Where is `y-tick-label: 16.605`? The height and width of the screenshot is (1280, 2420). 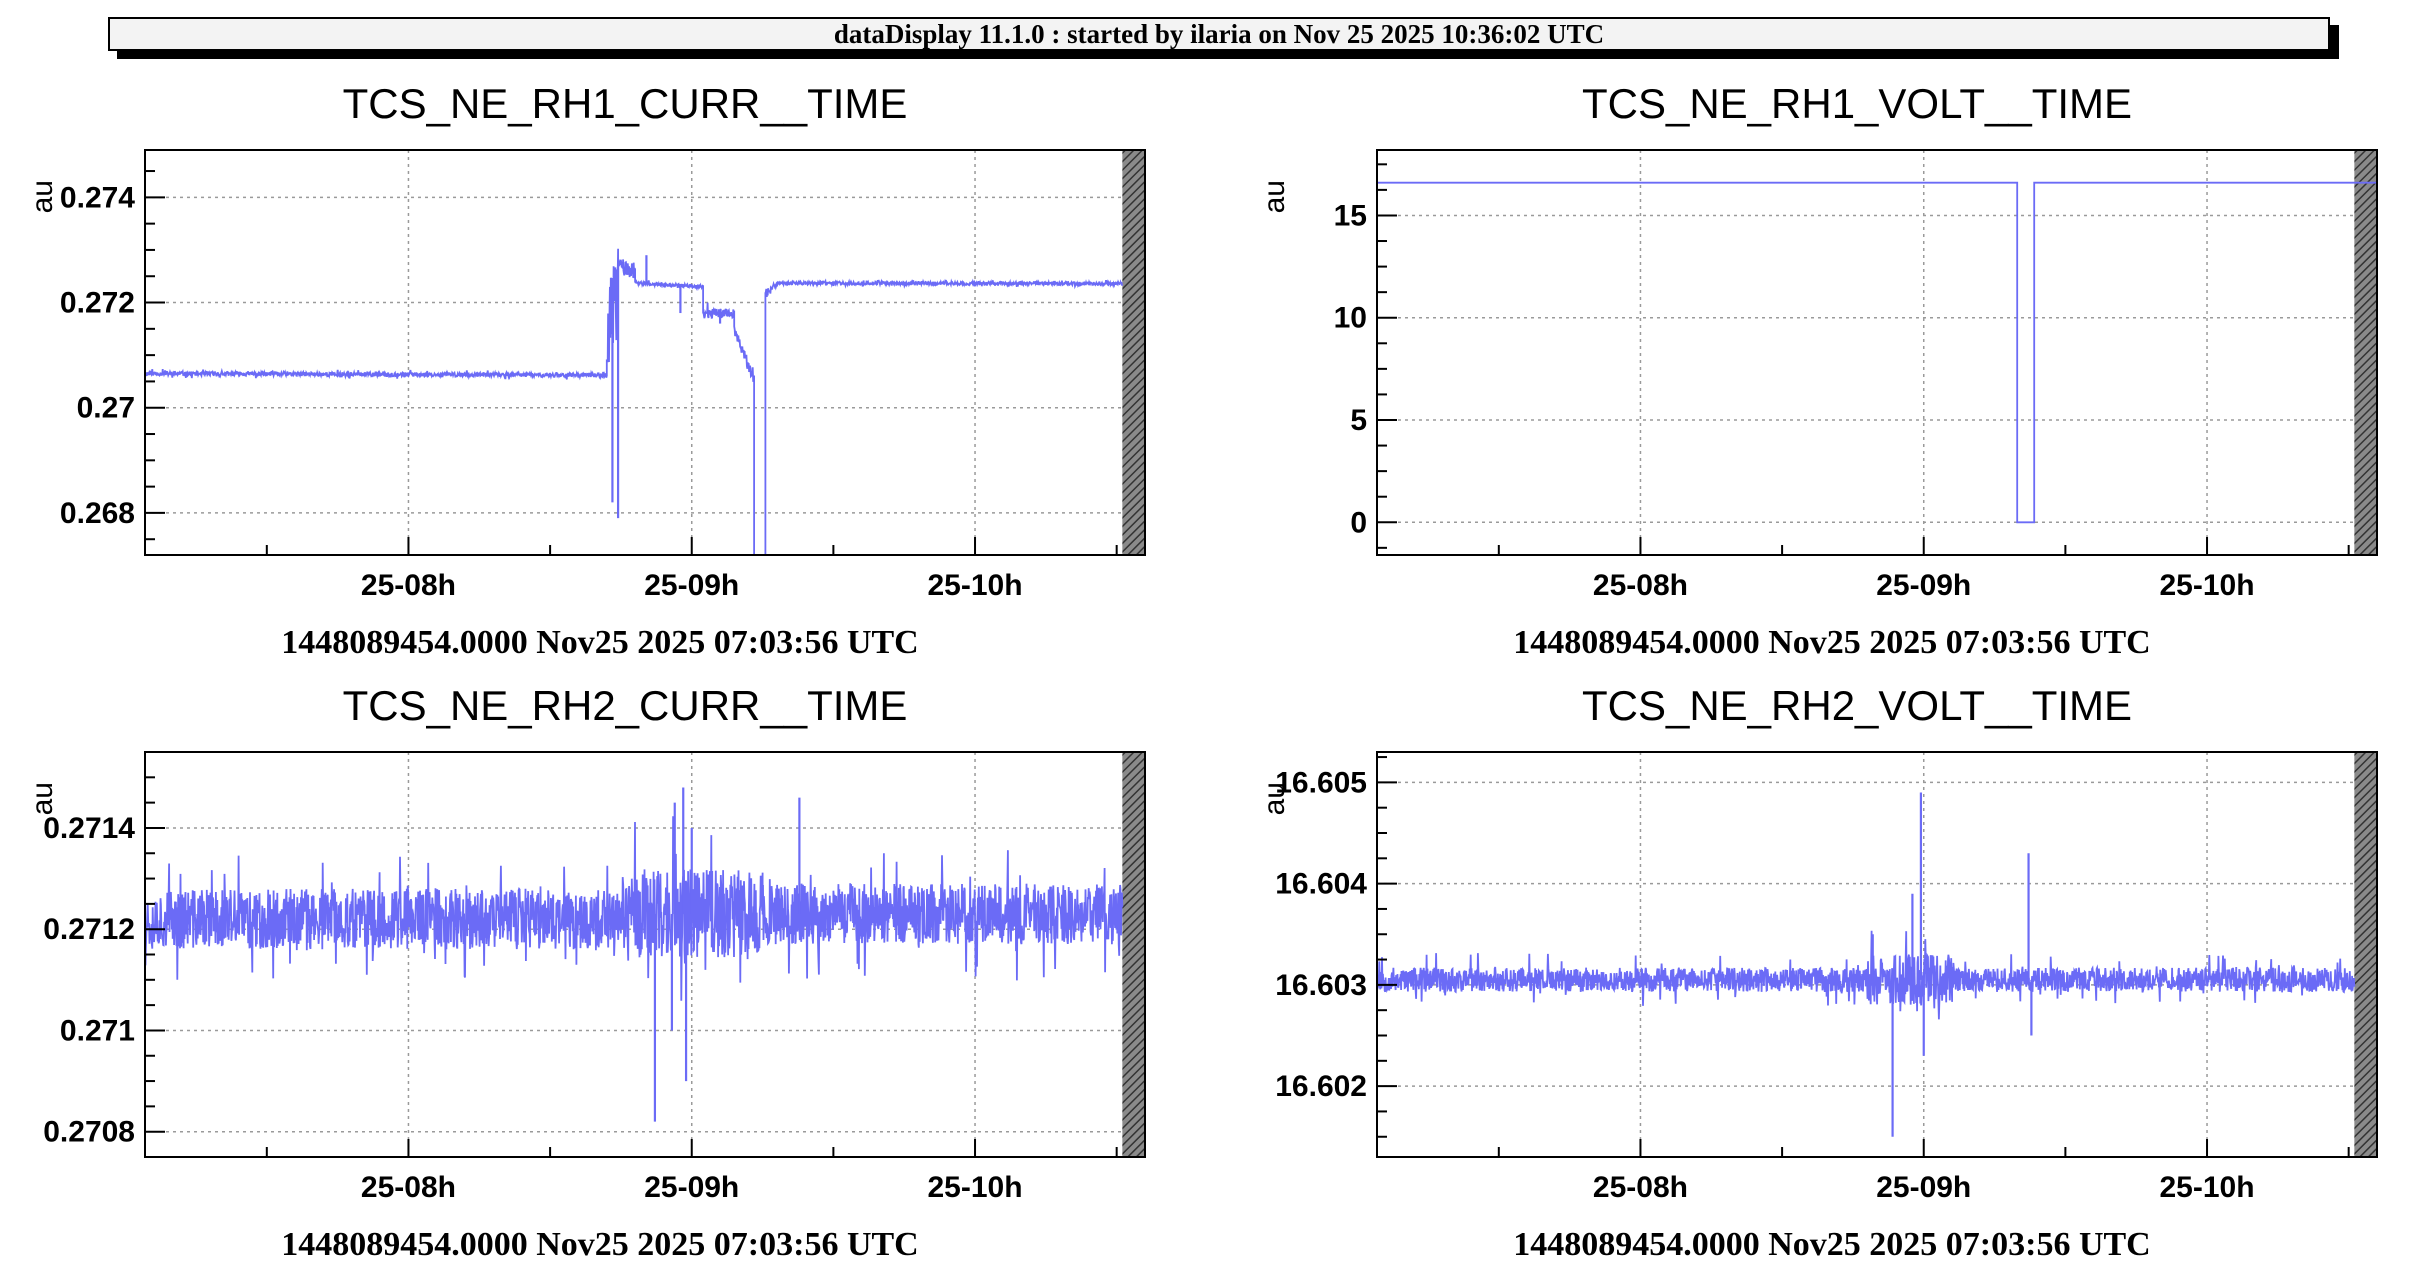
y-tick-label: 16.605 is located at coordinates (1321, 782).